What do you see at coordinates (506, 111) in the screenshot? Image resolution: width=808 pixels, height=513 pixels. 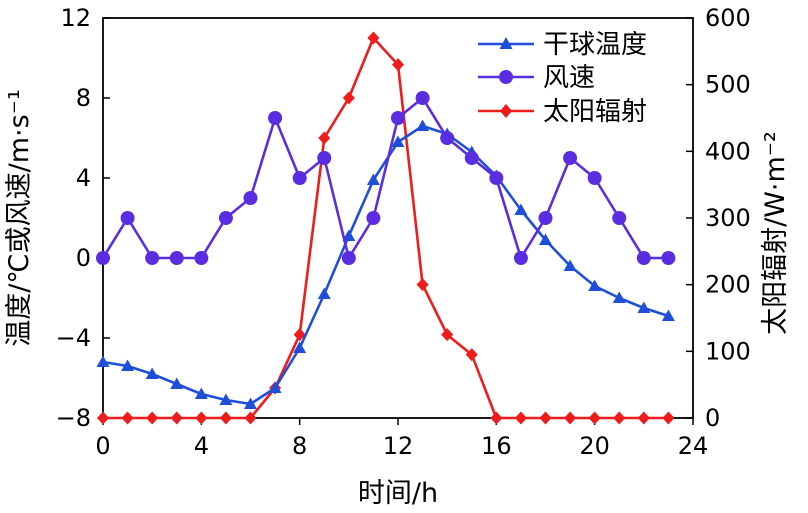 I see `legend-marker-radiation` at bounding box center [506, 111].